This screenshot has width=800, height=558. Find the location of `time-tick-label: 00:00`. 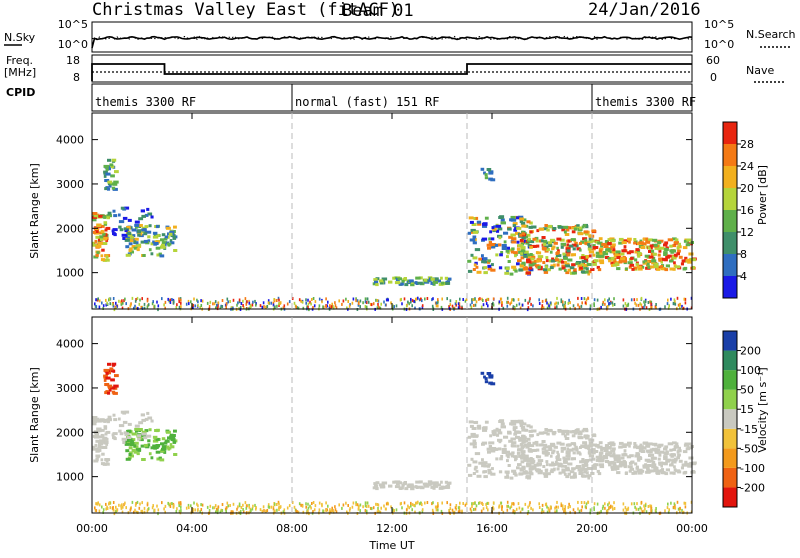

time-tick-label: 00:00 is located at coordinates (692, 528).